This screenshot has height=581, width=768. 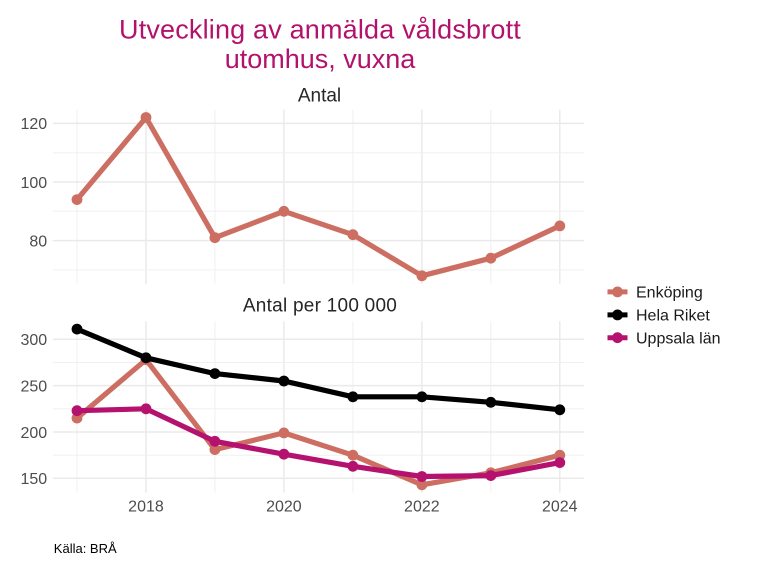 What do you see at coordinates (85, 548) in the screenshot?
I see `svg-text: Källa: BRÅ` at bounding box center [85, 548].